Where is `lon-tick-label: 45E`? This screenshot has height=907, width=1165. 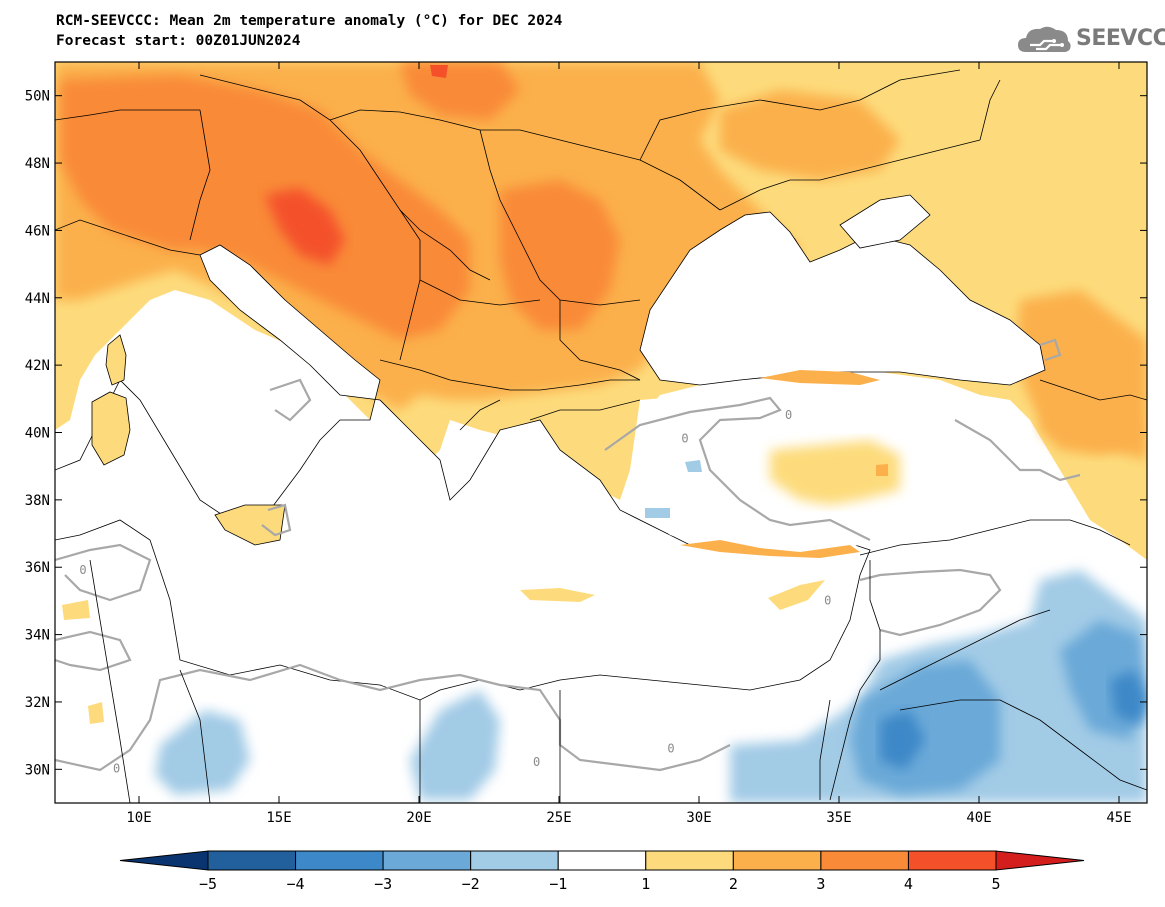 lon-tick-label: 45E is located at coordinates (1118, 818).